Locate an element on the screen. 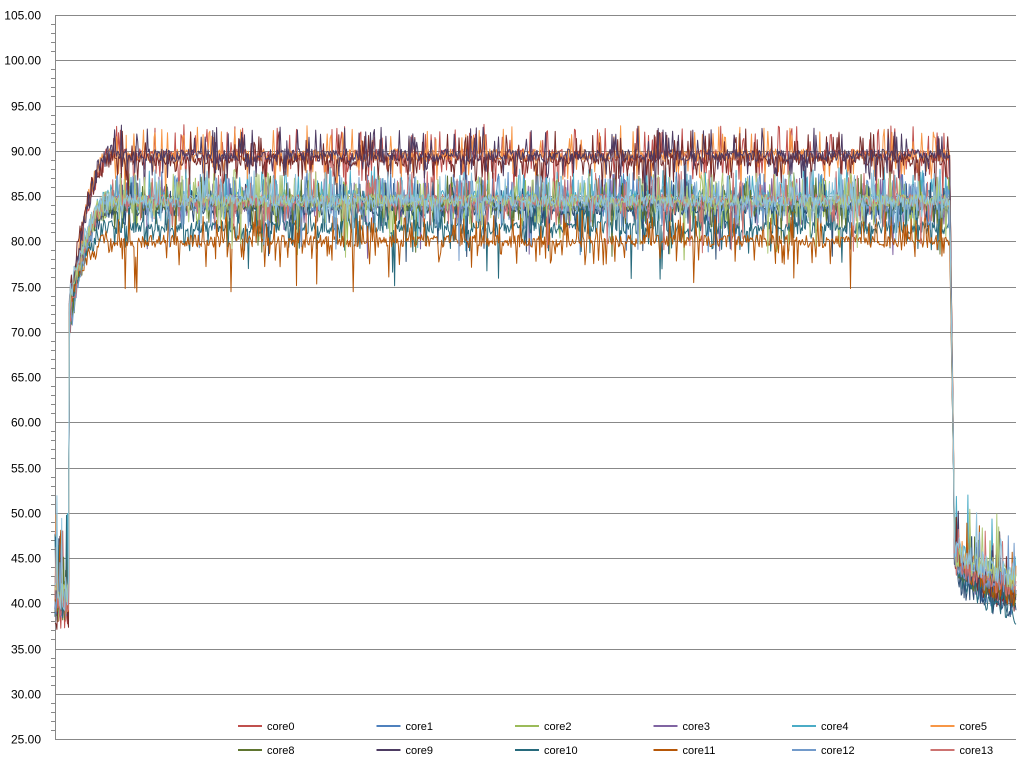  y-tick-label: 40.00 is located at coordinates (26, 604).